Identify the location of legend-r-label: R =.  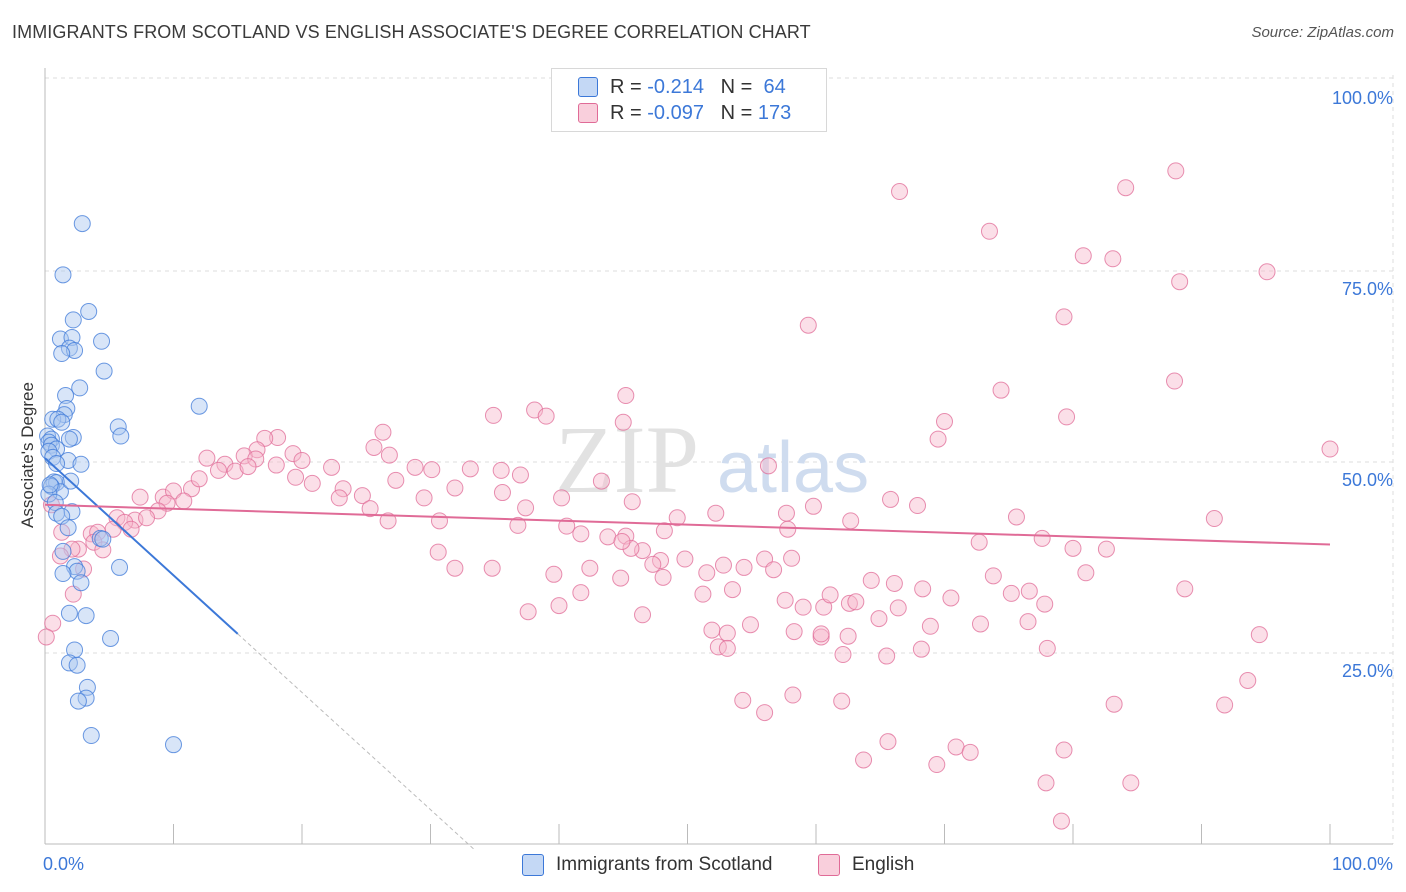
(626, 112).